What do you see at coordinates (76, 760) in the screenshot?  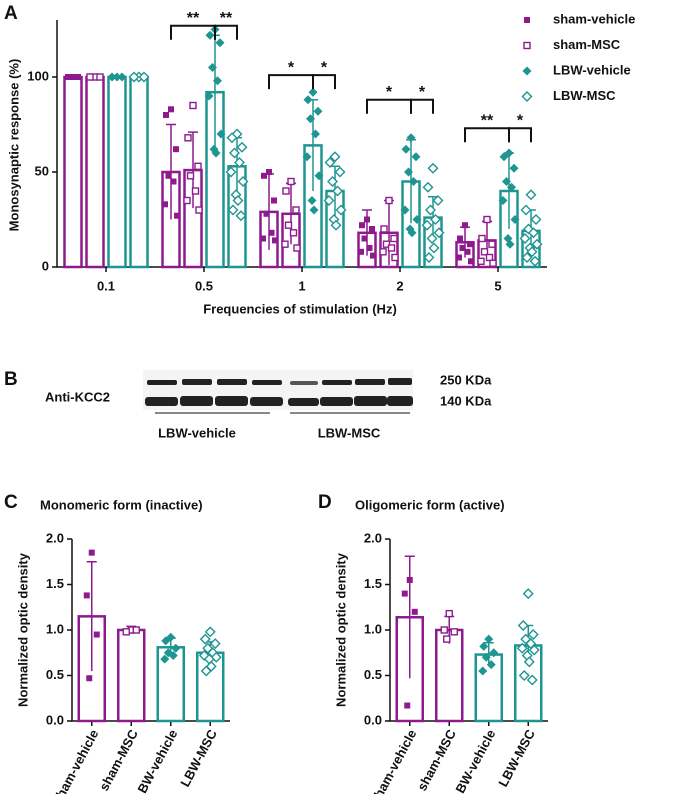 I see `x-tick-label: sham-vehicle` at bounding box center [76, 760].